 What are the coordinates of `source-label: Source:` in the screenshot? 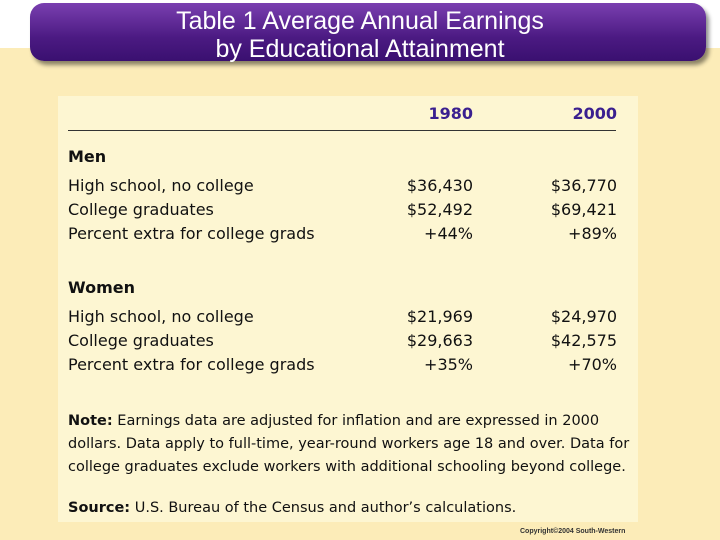 It's located at (99, 508).